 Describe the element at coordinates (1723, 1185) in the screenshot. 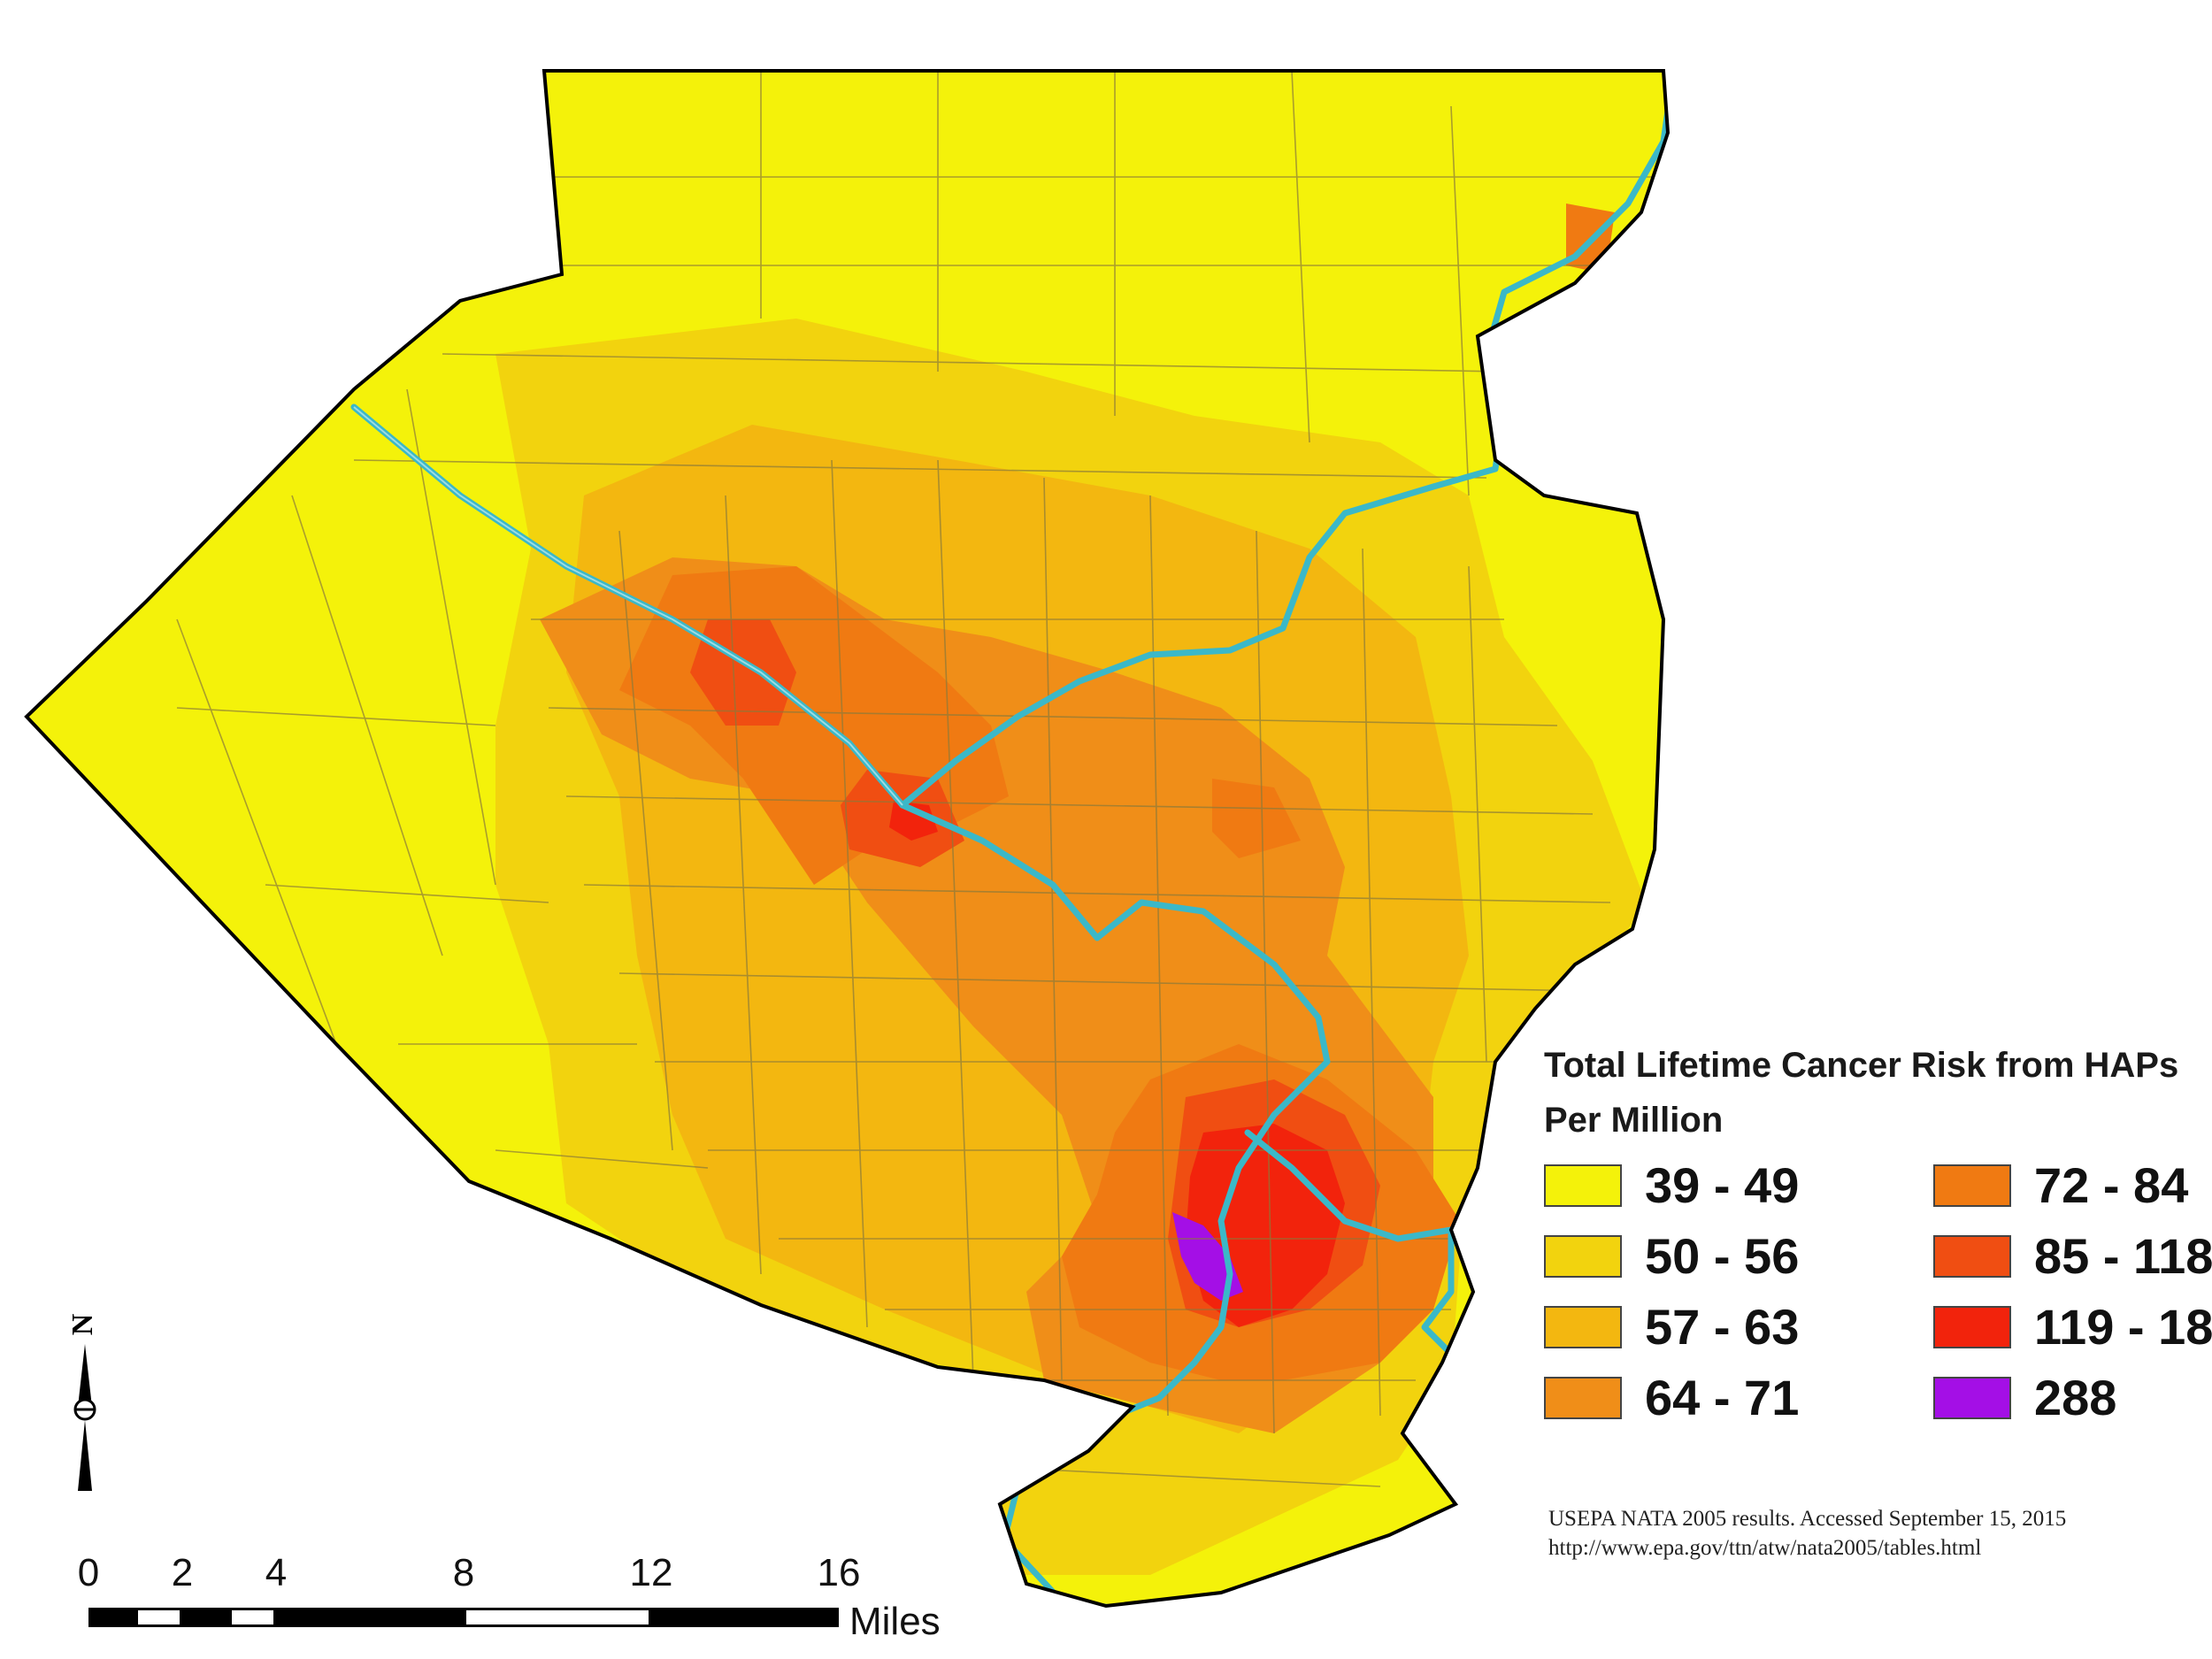

I see `legend-label: 39 - 49` at that location.